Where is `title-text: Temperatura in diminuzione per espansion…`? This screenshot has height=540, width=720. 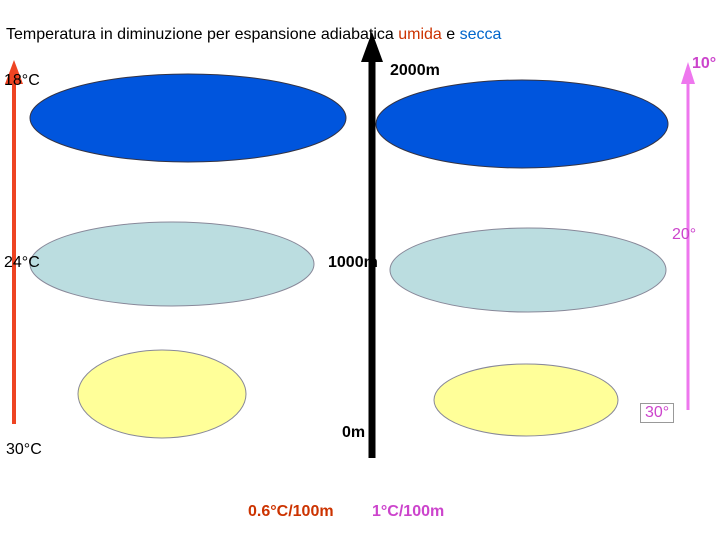 title-text: Temperatura in diminuzione per espansion… is located at coordinates (202, 34).